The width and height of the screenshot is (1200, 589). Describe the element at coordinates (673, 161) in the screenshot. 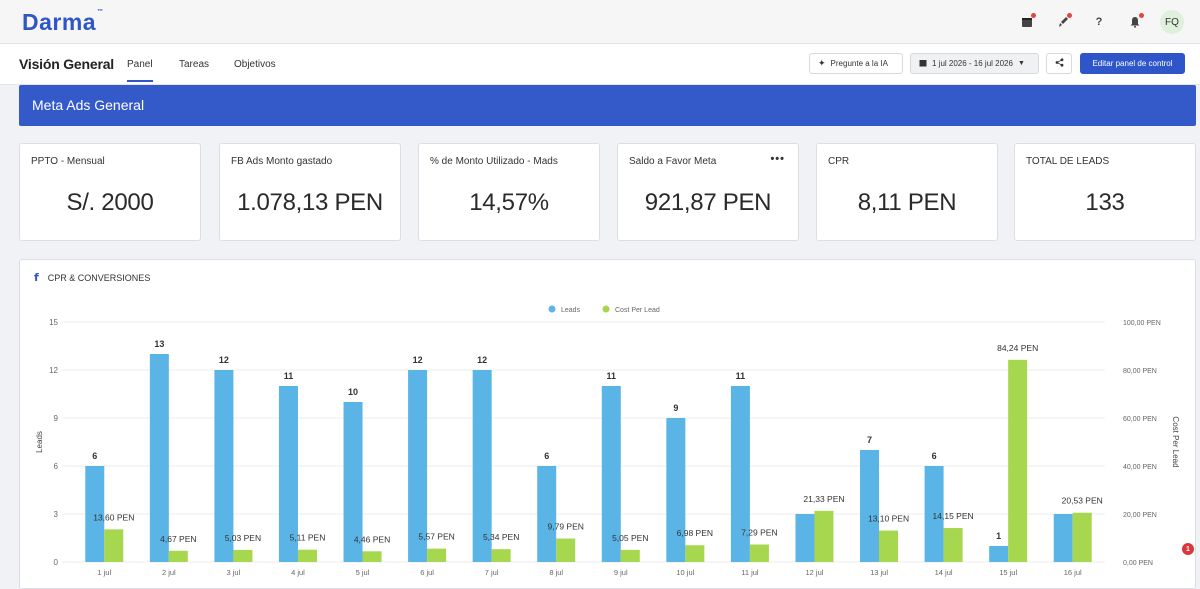

I see `kpi-title: Saldo a Favor Meta` at that location.